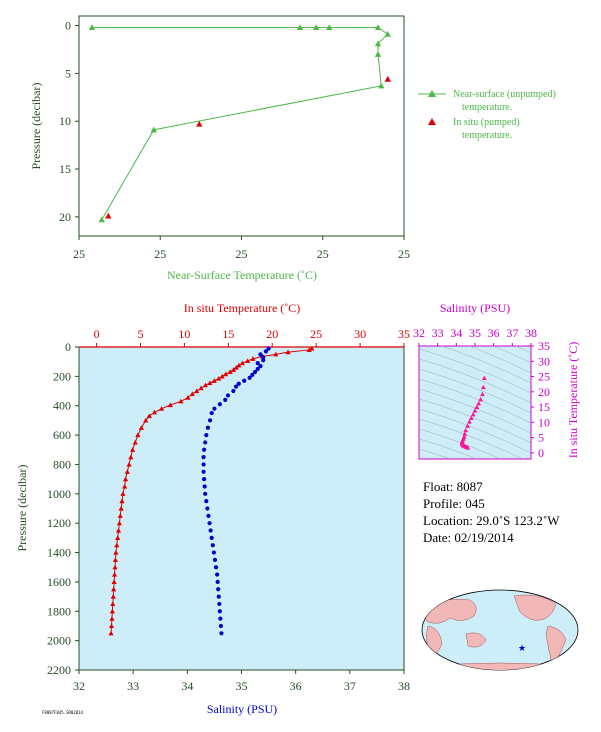 This screenshot has height=732, width=601. I want to click on pr-sal-tick-label-38: 38, so click(404, 686).